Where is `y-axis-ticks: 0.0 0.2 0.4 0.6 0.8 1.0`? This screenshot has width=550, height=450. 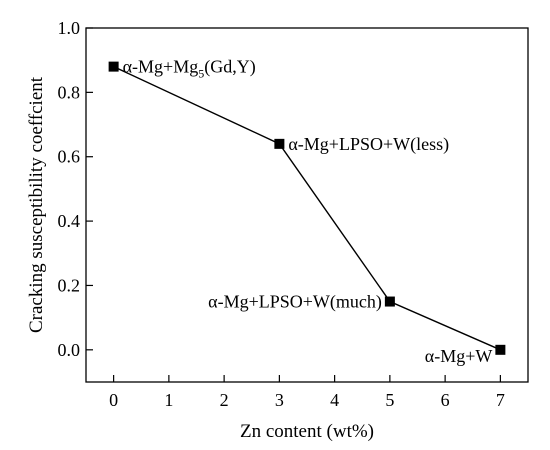 y-axis-ticks: 0.0 0.2 0.4 0.6 0.8 1.0 is located at coordinates (75, 189).